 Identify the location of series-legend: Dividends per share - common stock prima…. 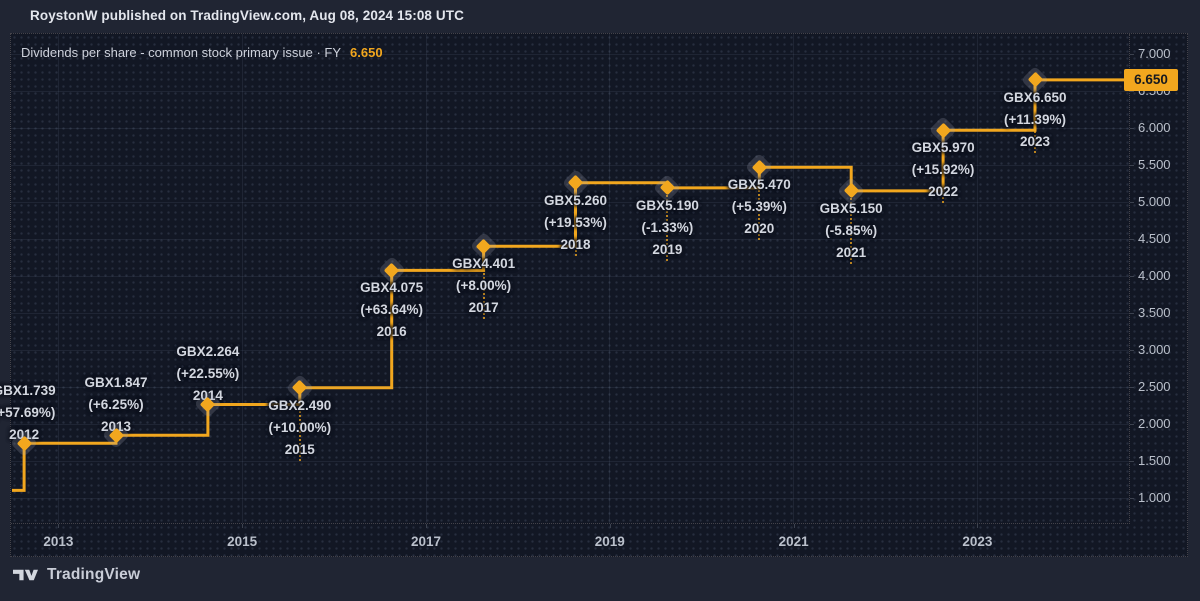
(202, 52).